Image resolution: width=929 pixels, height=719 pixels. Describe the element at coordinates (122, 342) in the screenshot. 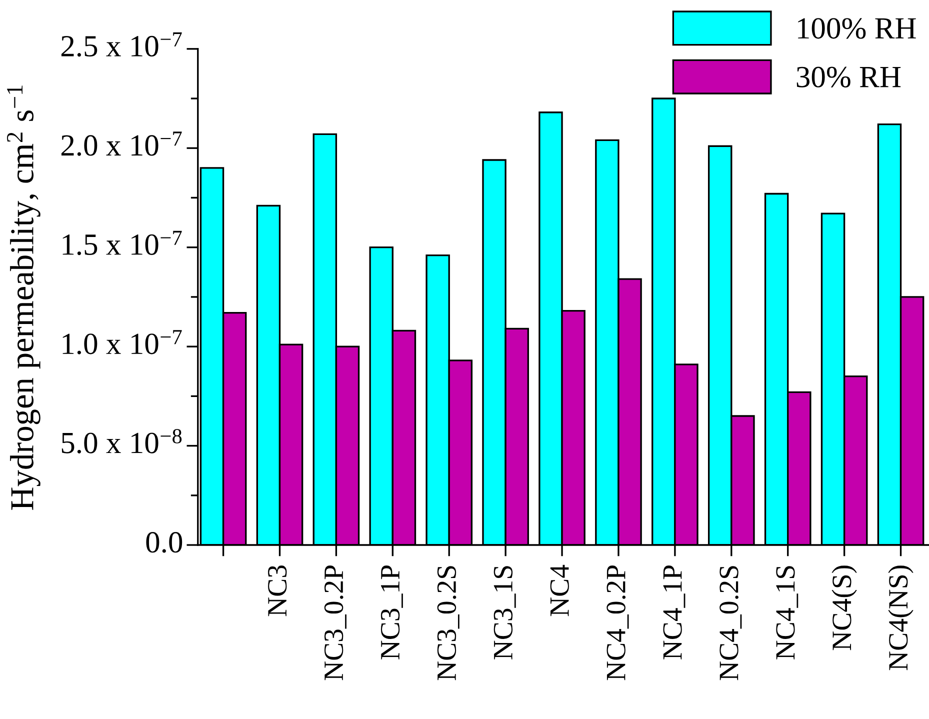

I see `y-tick-label: 1.0 x 10$^{−7}$` at that location.